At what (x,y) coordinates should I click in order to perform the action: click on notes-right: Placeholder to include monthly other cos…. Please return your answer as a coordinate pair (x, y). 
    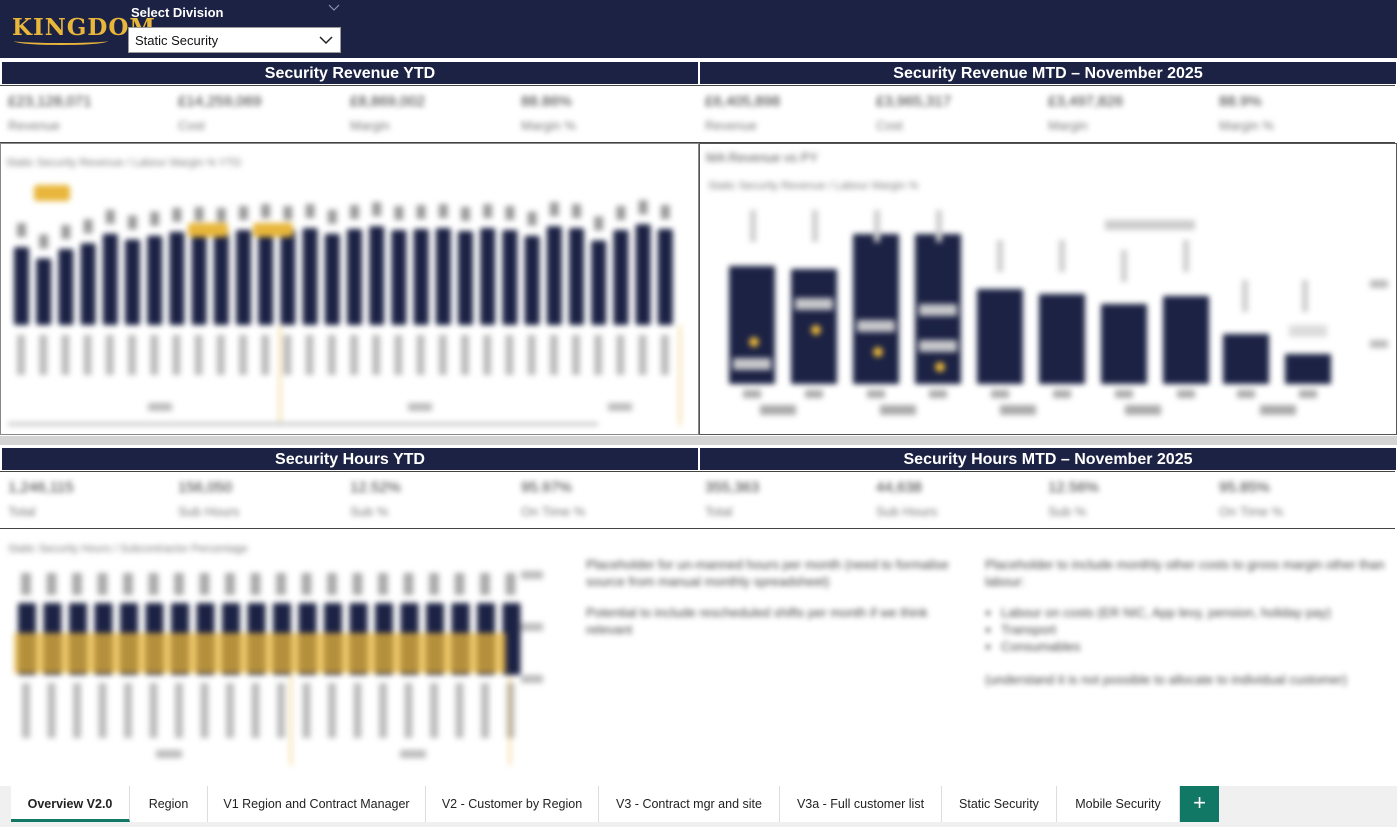
    Looking at the image, I should click on (1187, 629).